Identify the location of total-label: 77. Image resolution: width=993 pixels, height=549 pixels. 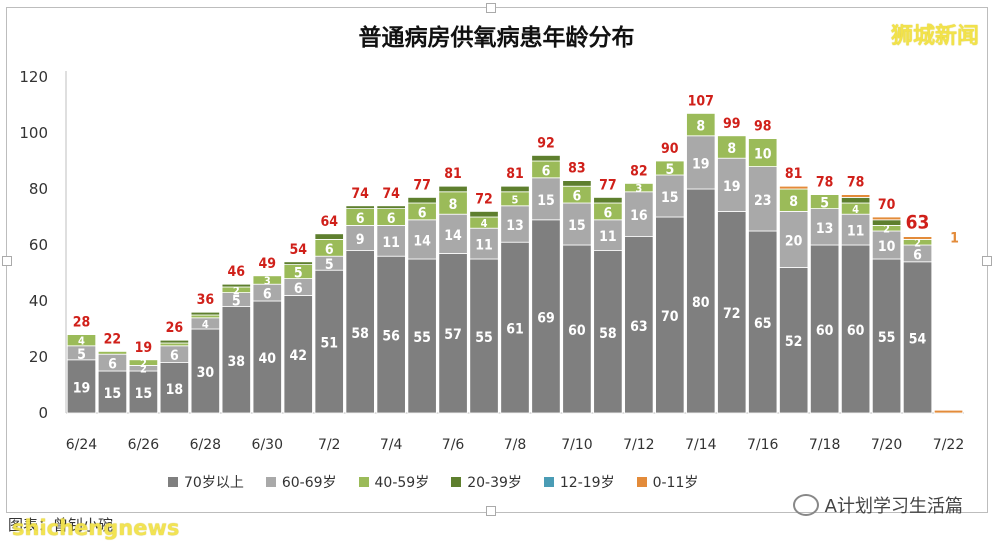
(608, 185).